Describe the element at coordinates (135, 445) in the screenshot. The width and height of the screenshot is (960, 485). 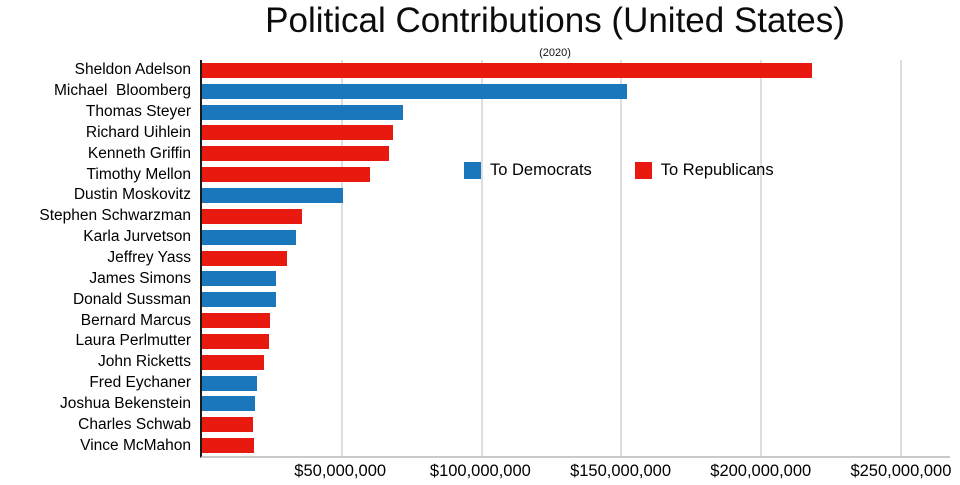
I see `y-axis-label: Vince McMahon` at that location.